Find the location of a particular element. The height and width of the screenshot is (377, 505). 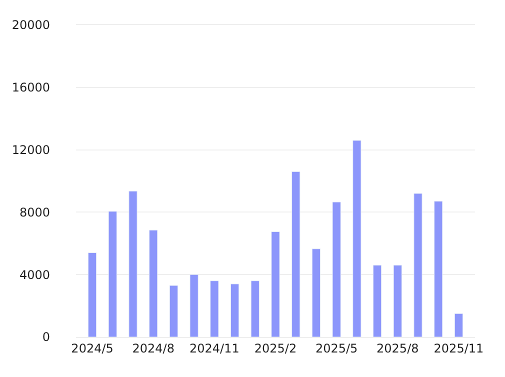

x-tick-label: 2025/11 is located at coordinates (459, 348).